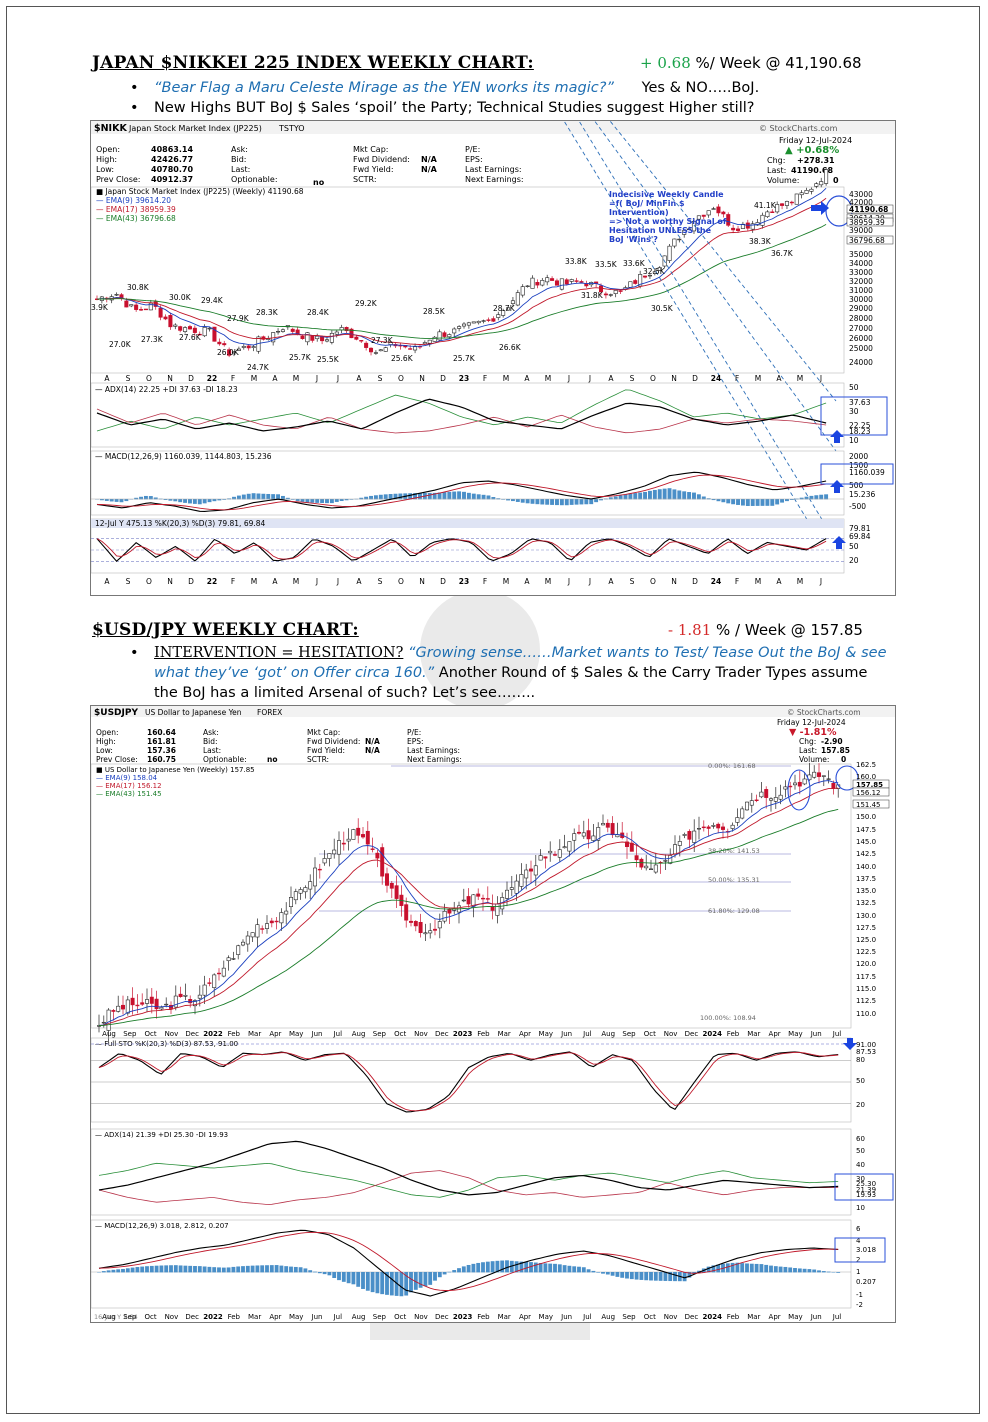 The width and height of the screenshot is (988, 1422). I want to click on minus-di-line, so click(468, 1187).